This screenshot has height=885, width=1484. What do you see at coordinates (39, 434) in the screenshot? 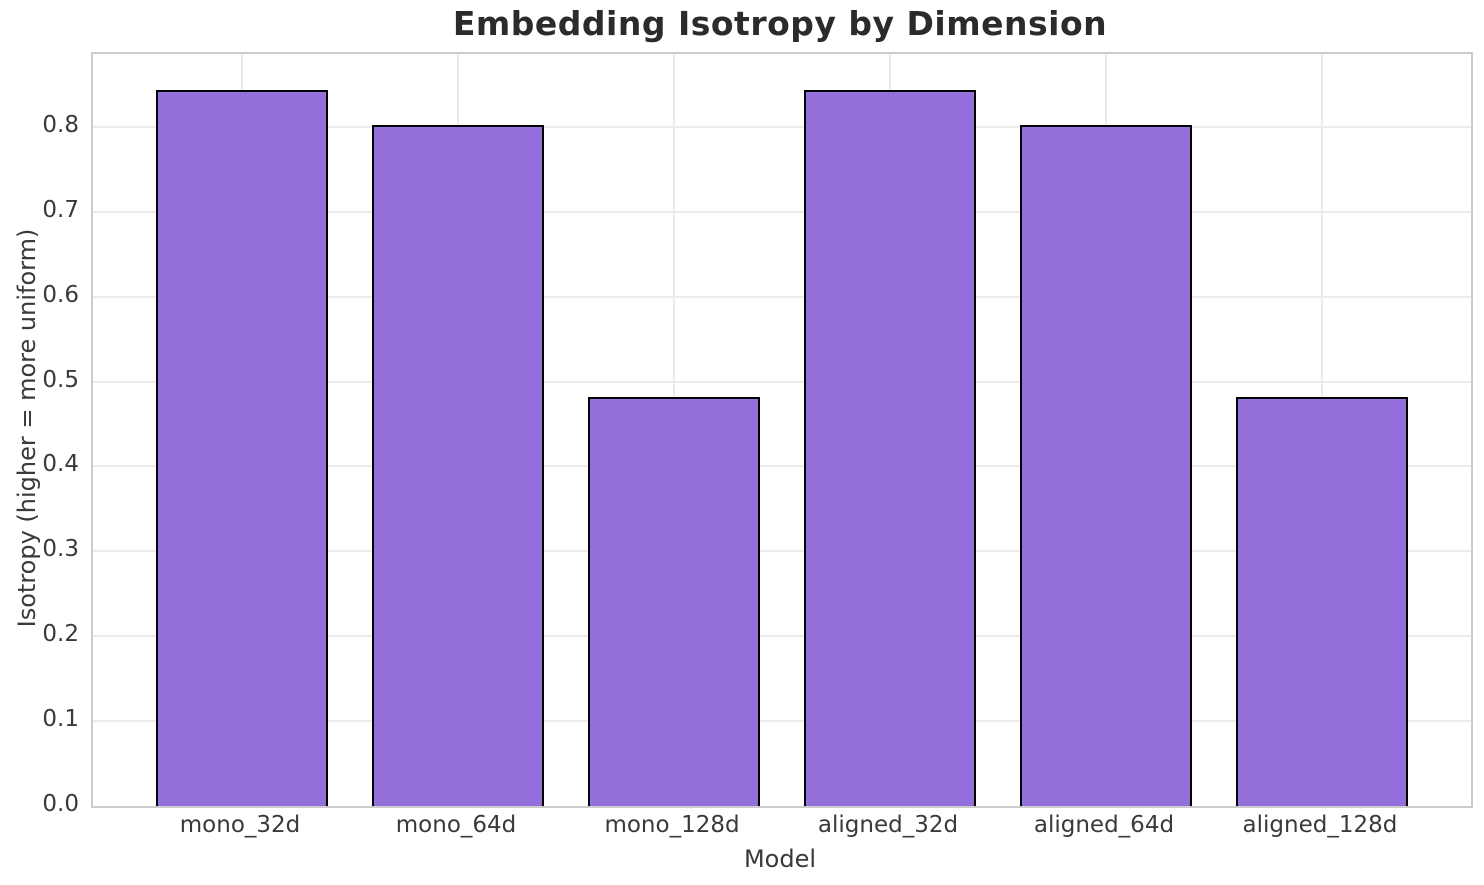
I see `y-axis-tick-labels: 0.0 0.1 0.2 0.3 0.4 0.5 0.6 0.7 0.8` at bounding box center [39, 434].